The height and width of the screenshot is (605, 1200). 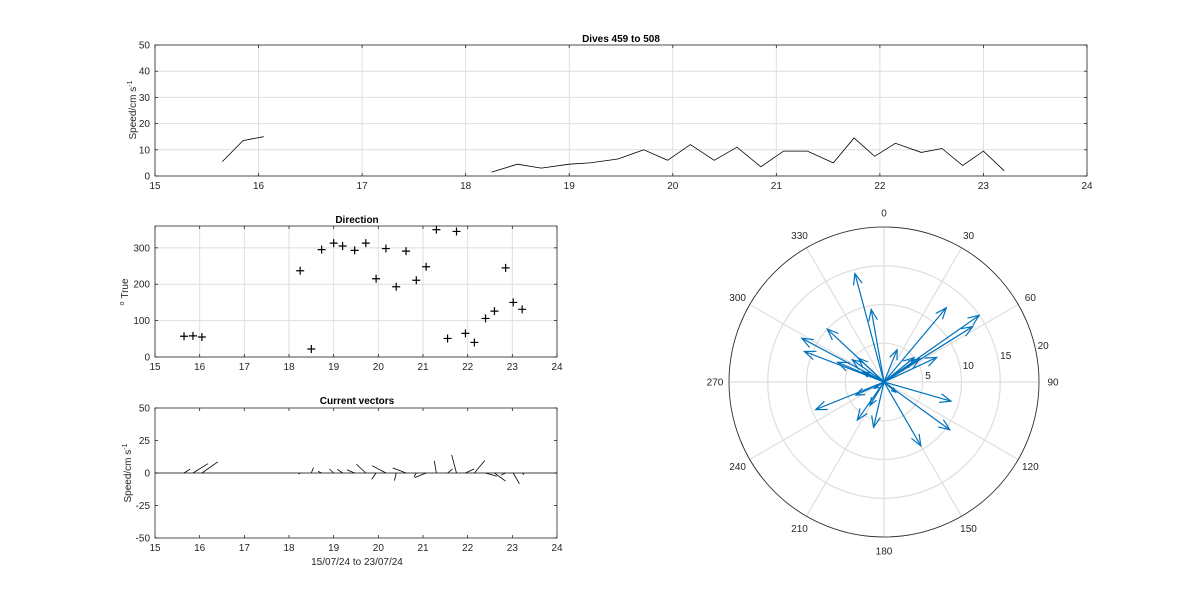 I want to click on y-tick-label: 200, so click(x=141, y=285).